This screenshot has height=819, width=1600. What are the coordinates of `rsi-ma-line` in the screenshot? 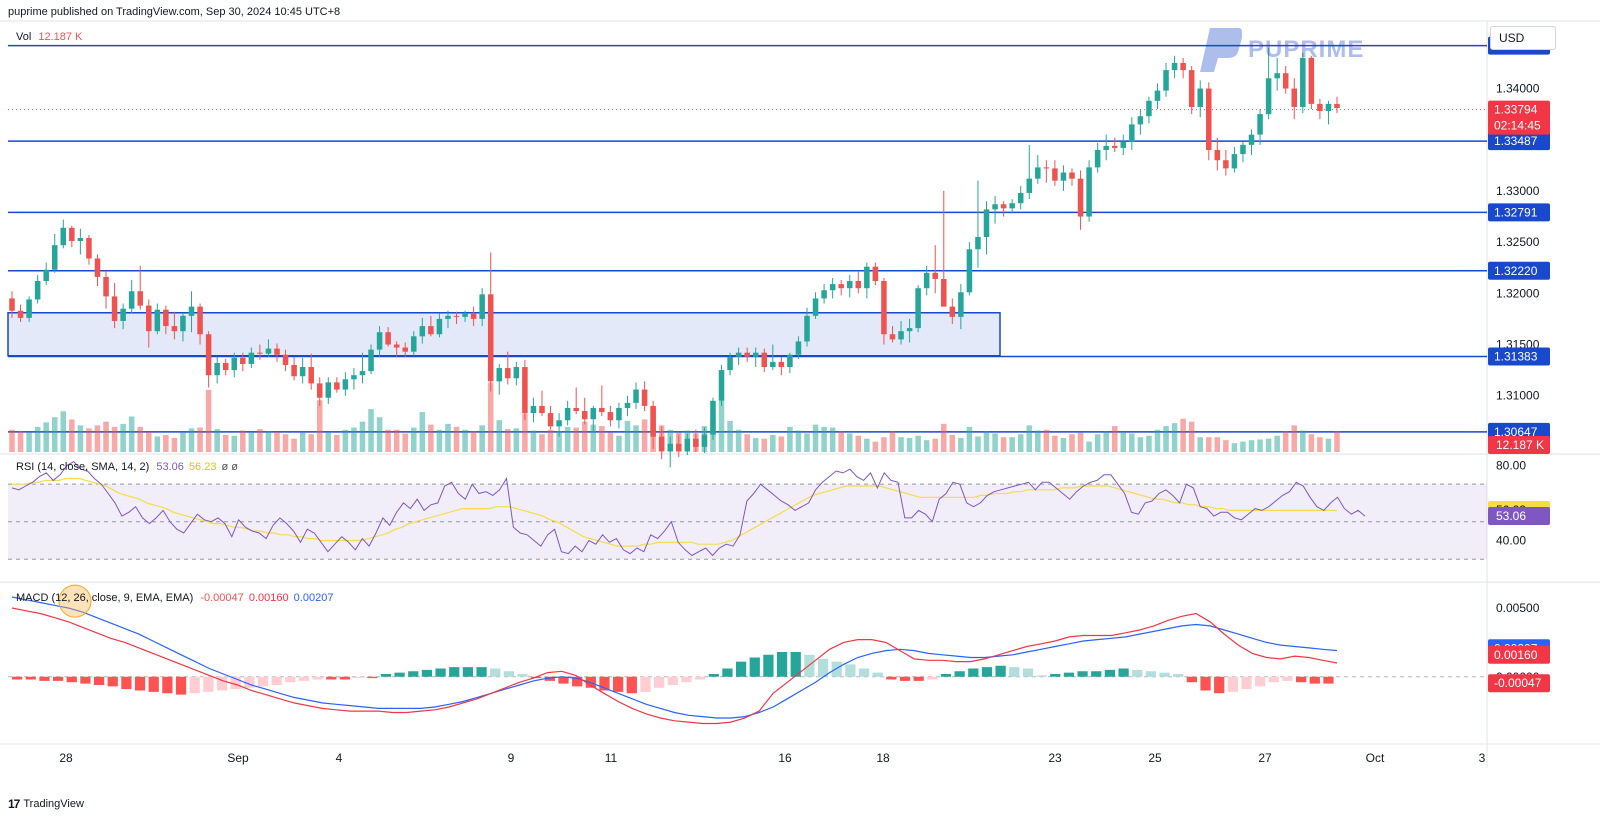 It's located at (674, 512).